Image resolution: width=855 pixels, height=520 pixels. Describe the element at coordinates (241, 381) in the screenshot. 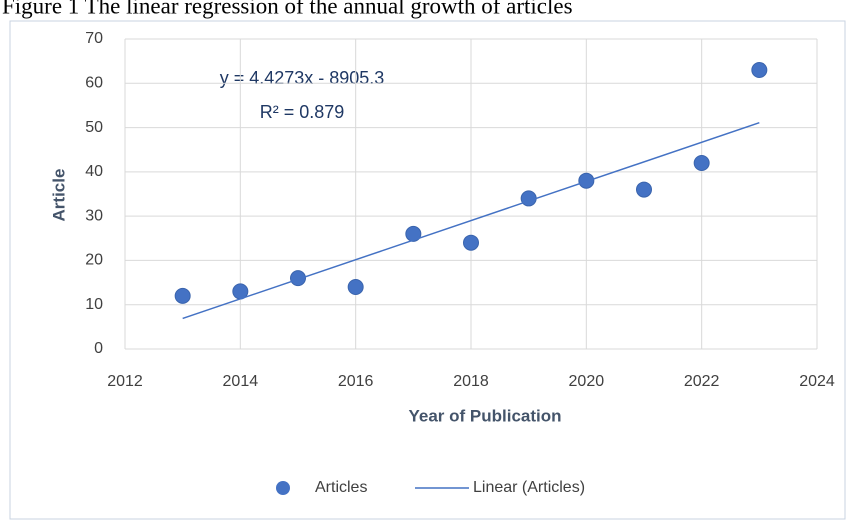

I see `x-tick-label: 2014` at that location.